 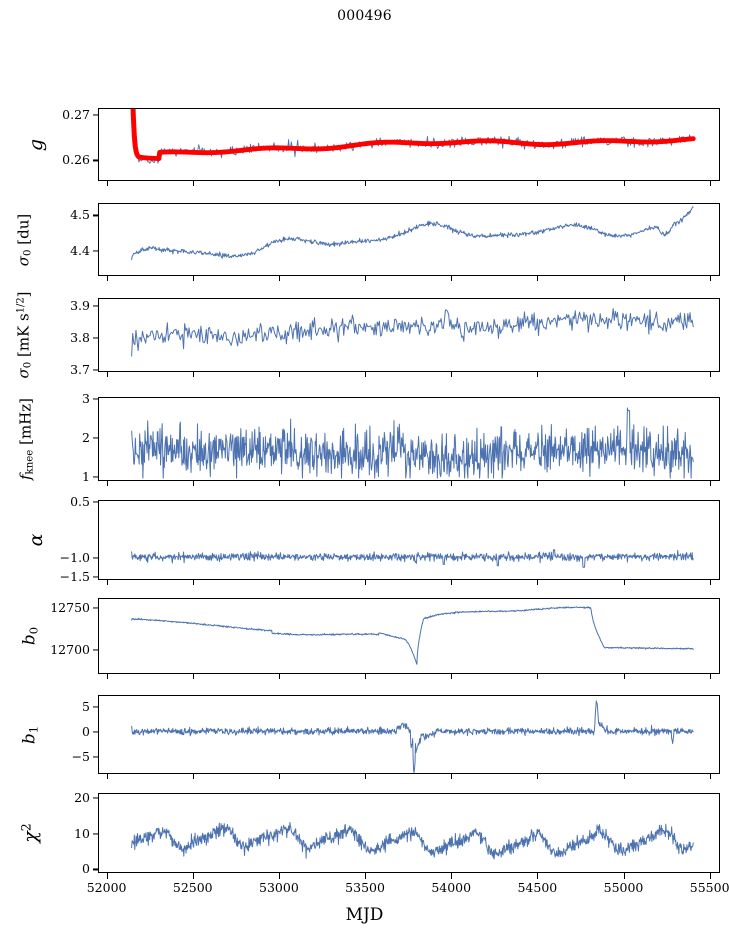 What do you see at coordinates (80, 250) in the screenshot?
I see `ytick-label: 4.4` at bounding box center [80, 250].